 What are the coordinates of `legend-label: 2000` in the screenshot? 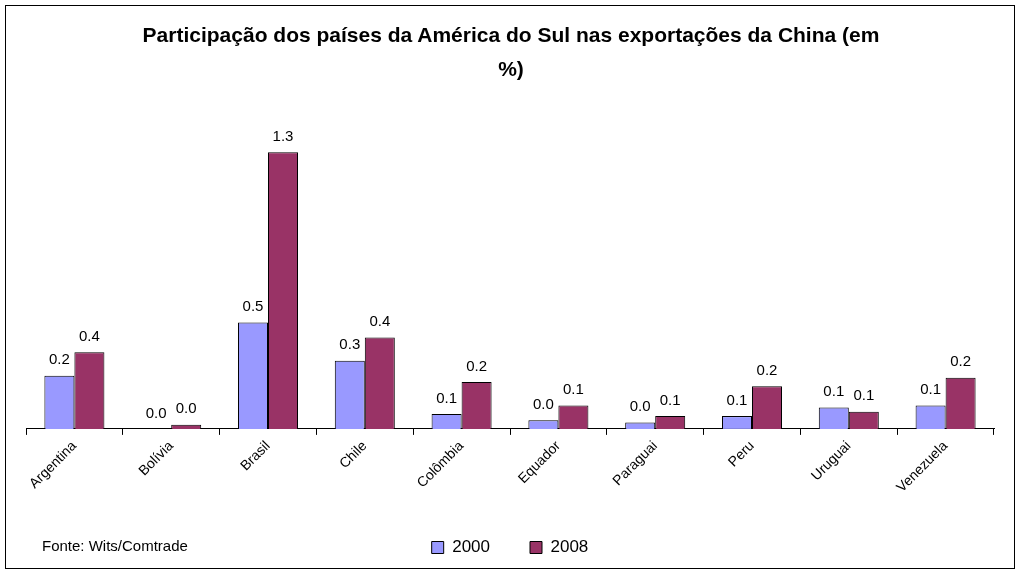 It's located at (471, 547).